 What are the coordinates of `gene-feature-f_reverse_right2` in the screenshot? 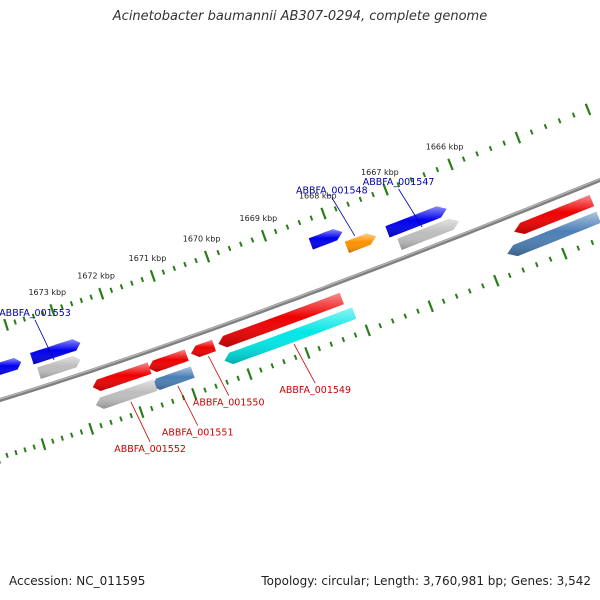 It's located at (553, 234).